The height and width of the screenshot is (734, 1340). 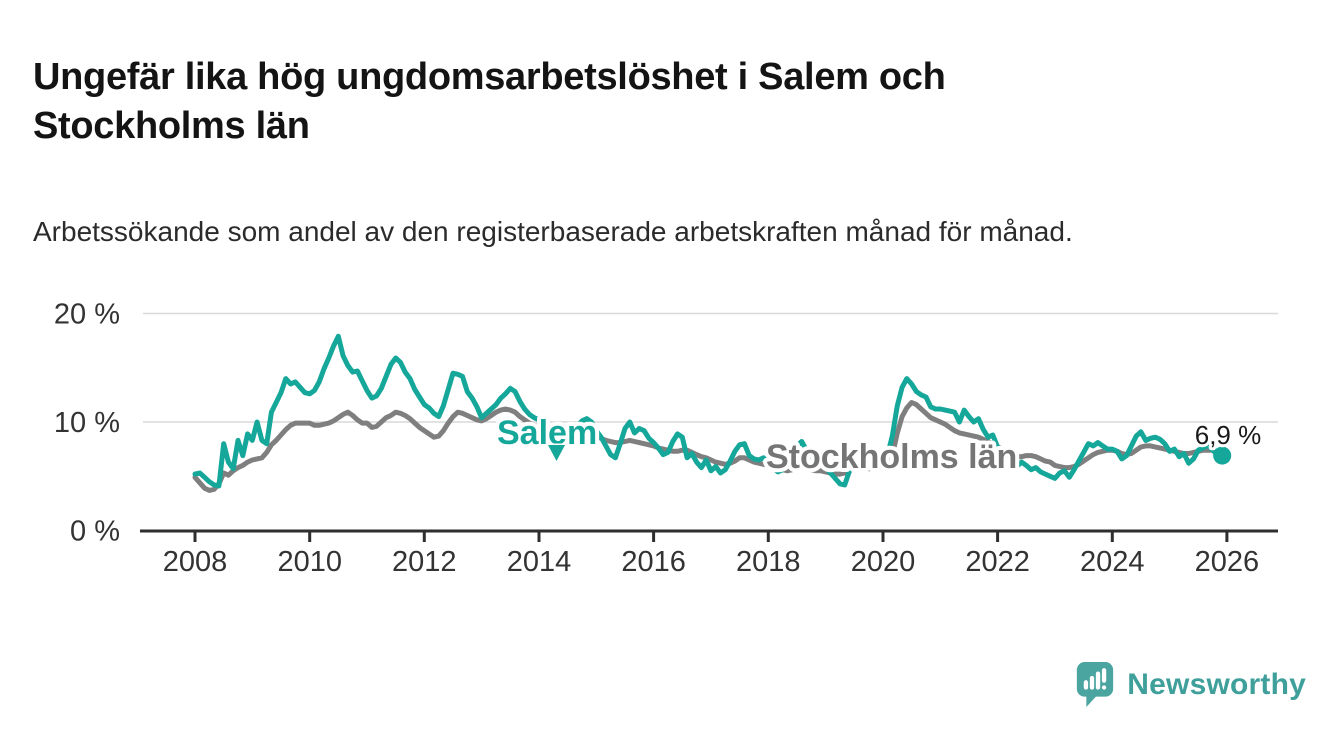 I want to click on series-label-stockholms-lan: Stockholms län, so click(x=891, y=457).